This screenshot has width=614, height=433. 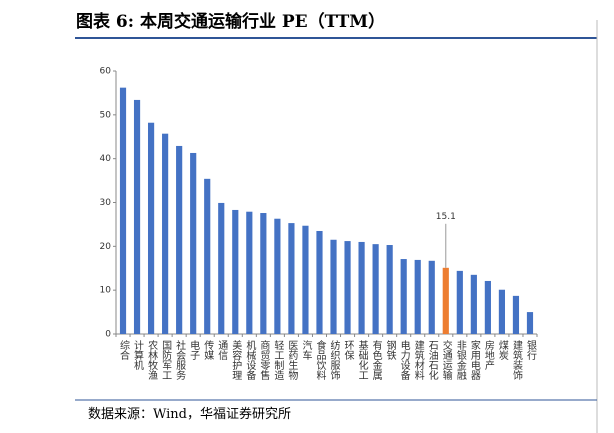 I want to click on x-tick-label: 商贸零售, so click(x=264, y=360).